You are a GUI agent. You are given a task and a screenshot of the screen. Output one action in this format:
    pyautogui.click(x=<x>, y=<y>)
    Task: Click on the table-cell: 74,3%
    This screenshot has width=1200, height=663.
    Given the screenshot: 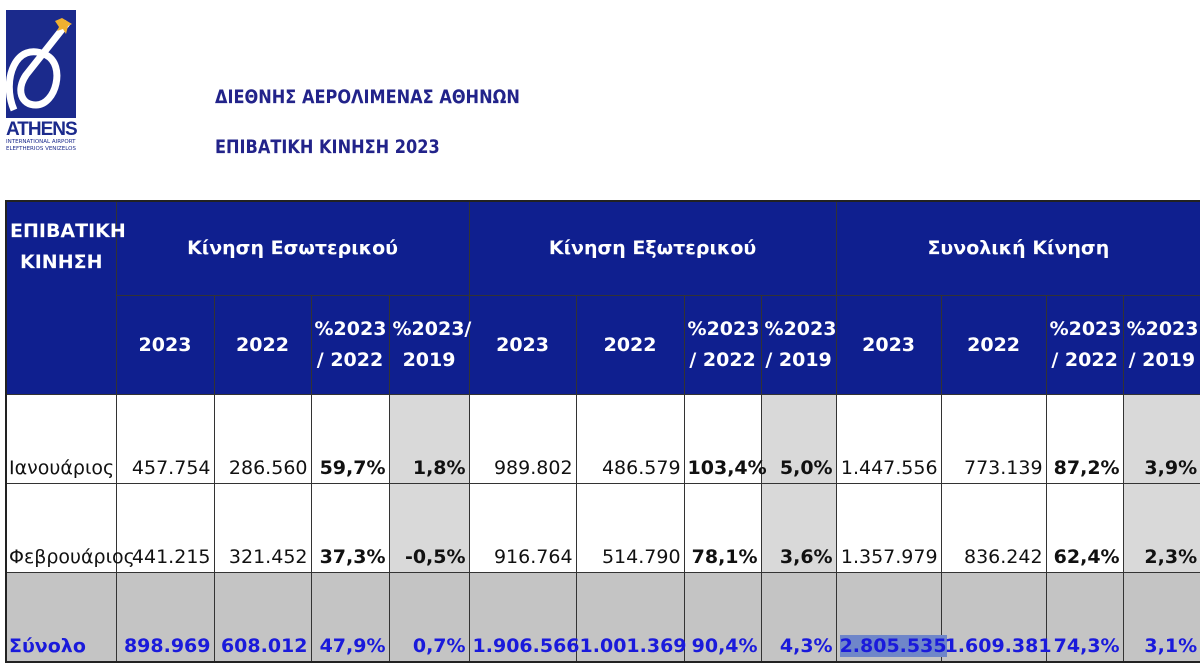 What is the action you would take?
    pyautogui.click(x=1084, y=617)
    